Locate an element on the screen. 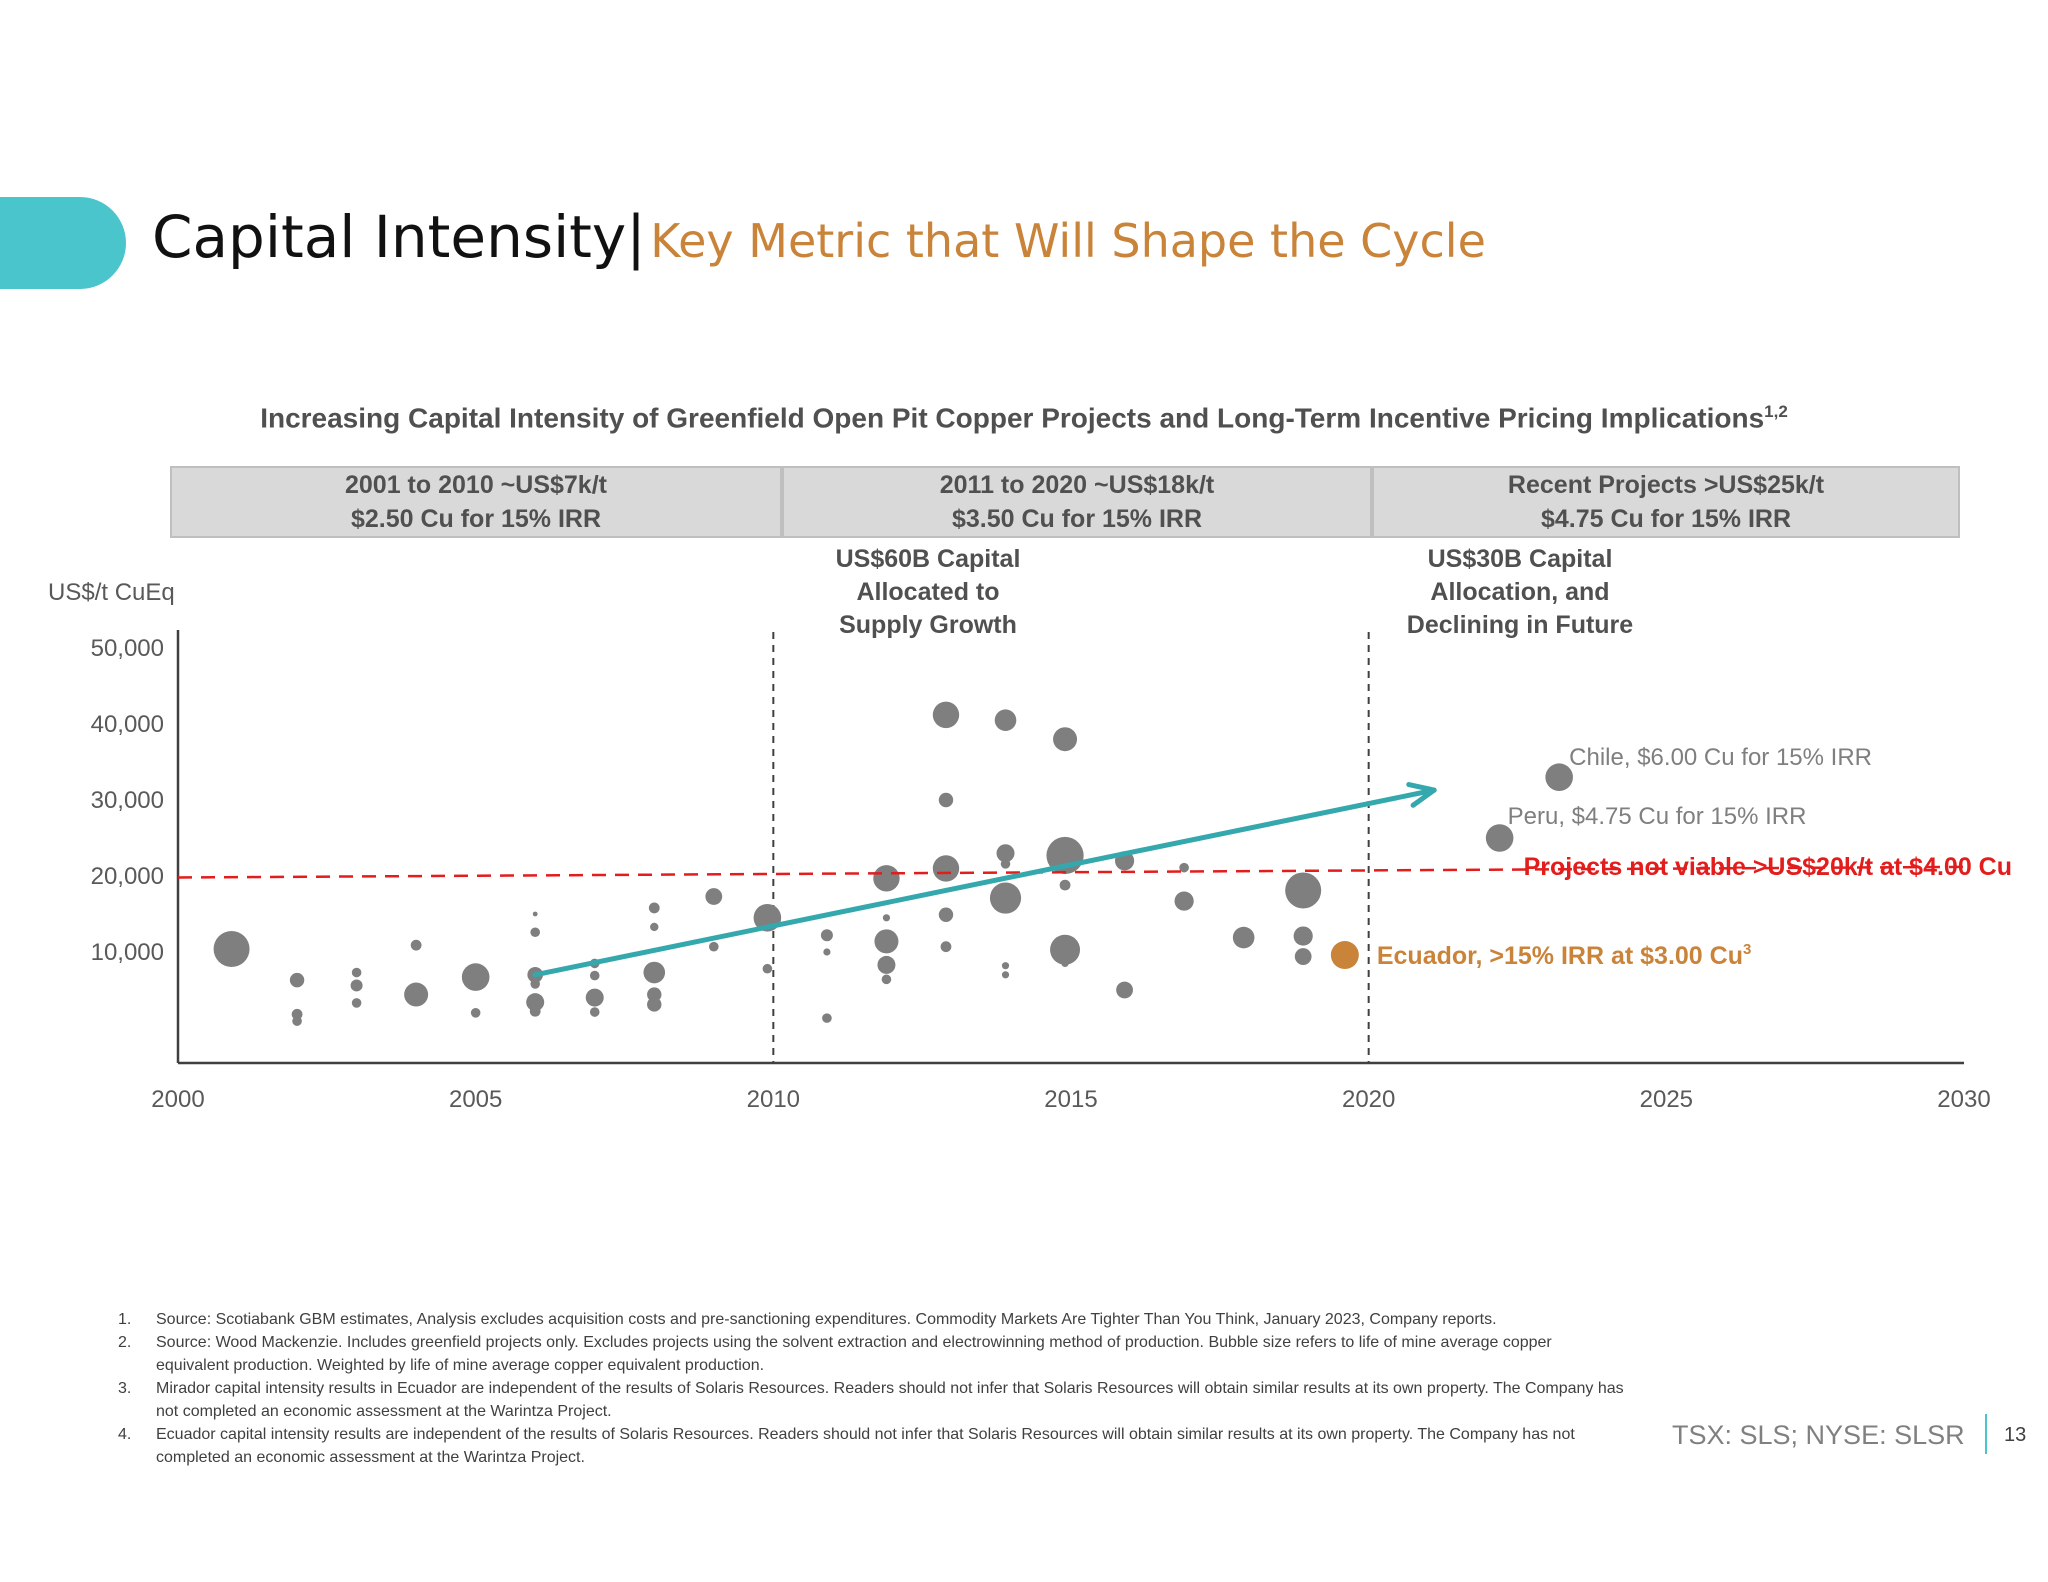 The height and width of the screenshot is (1582, 2048). y-tick-label: 10,000 is located at coordinates (127, 952).